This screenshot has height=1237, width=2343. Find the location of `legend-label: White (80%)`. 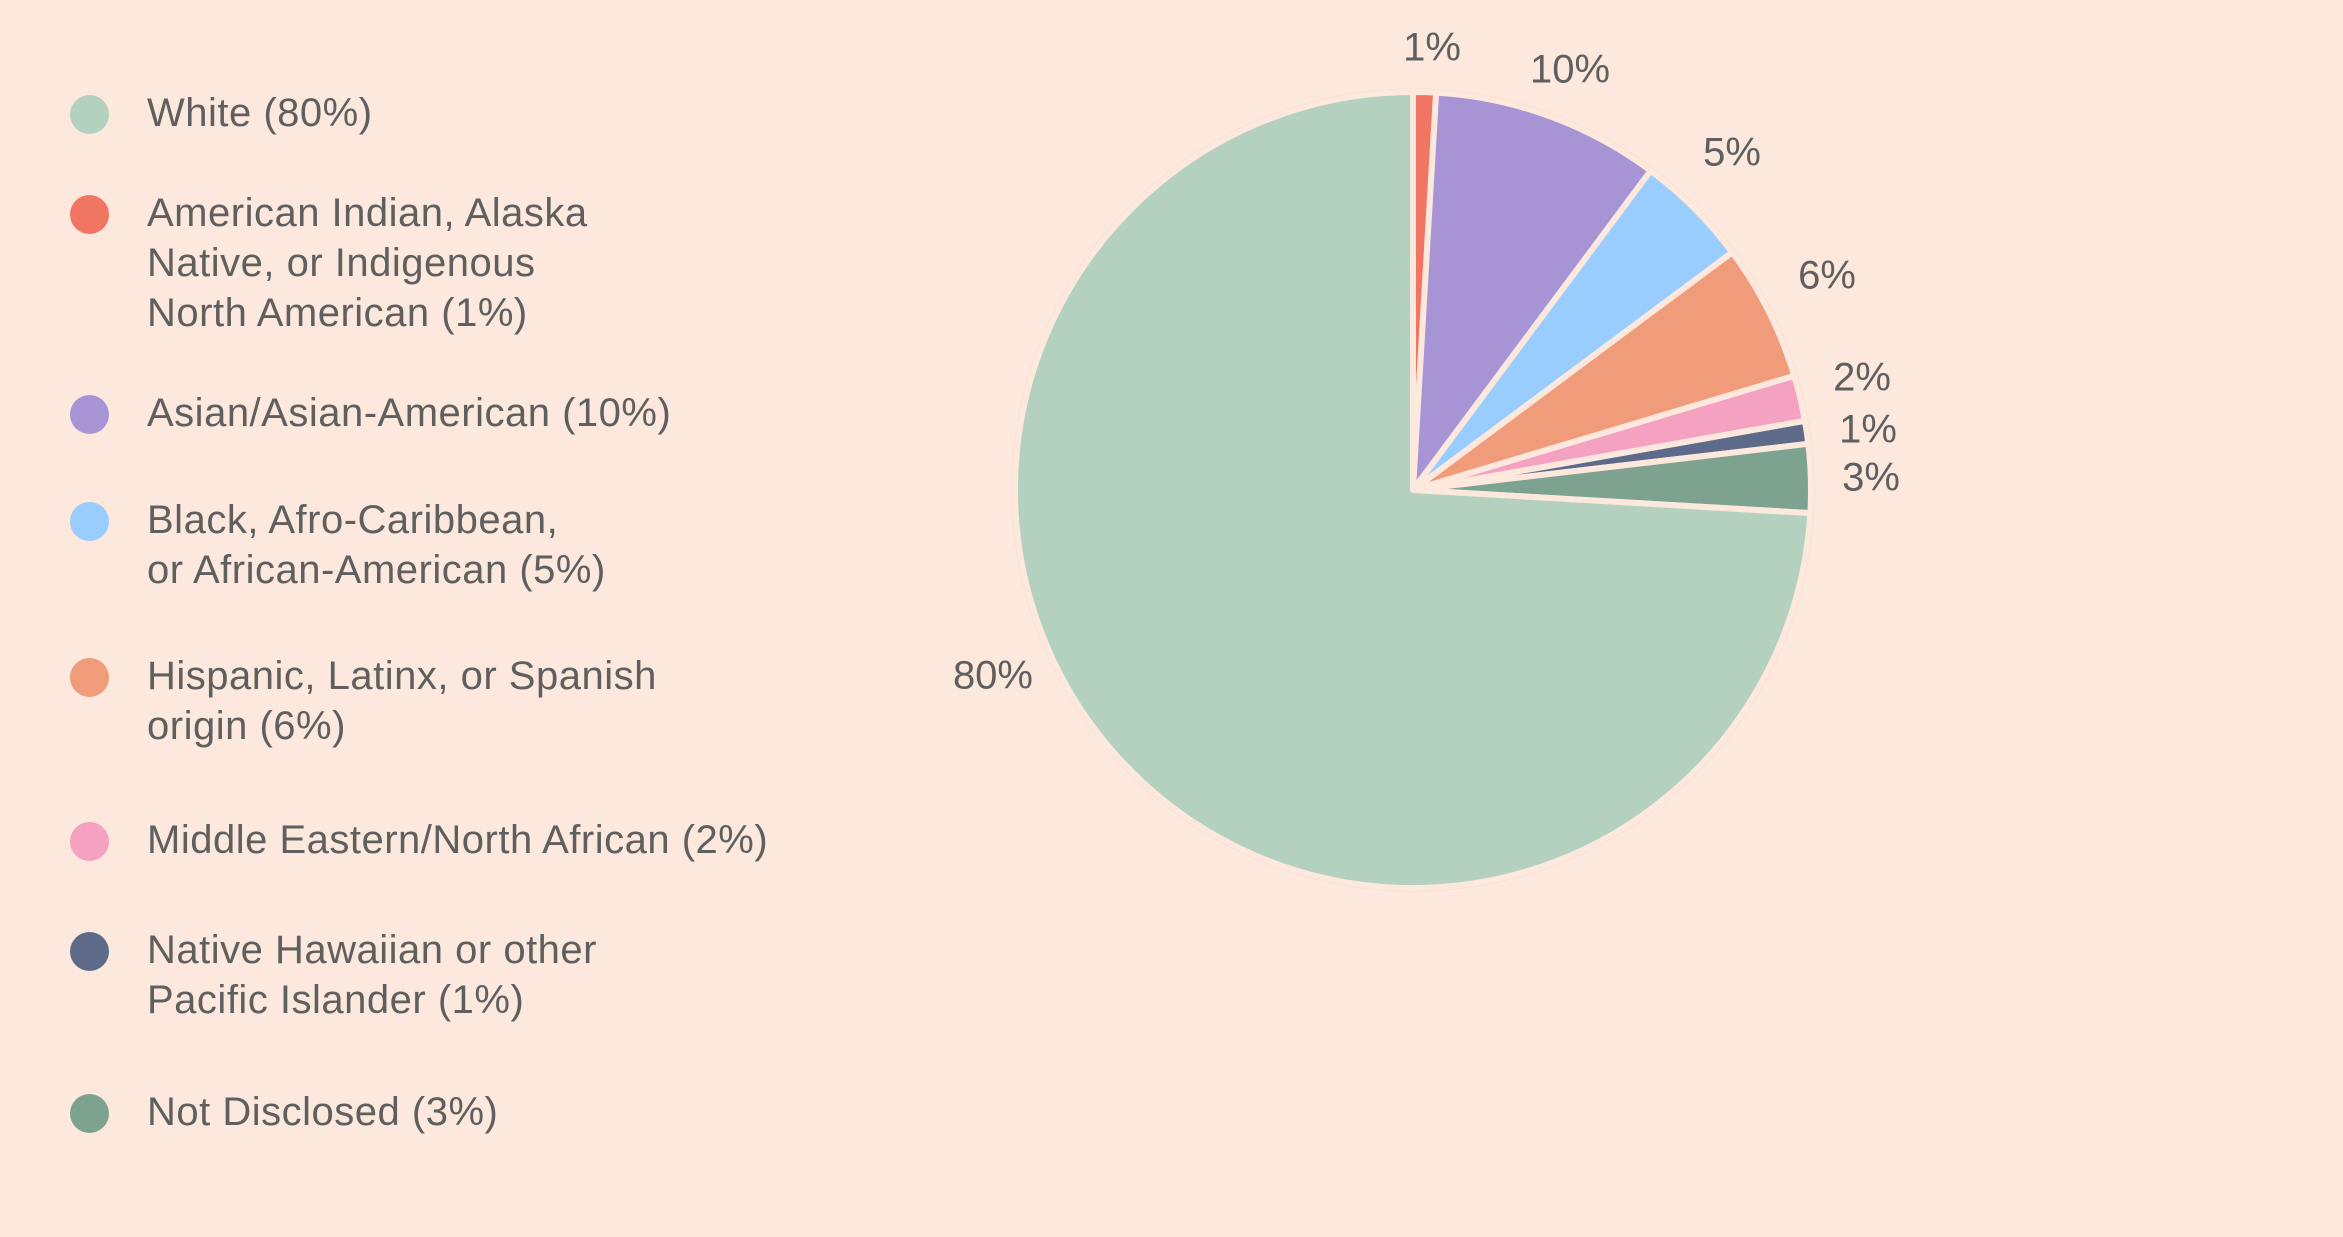

legend-label: White (80%) is located at coordinates (260, 113).